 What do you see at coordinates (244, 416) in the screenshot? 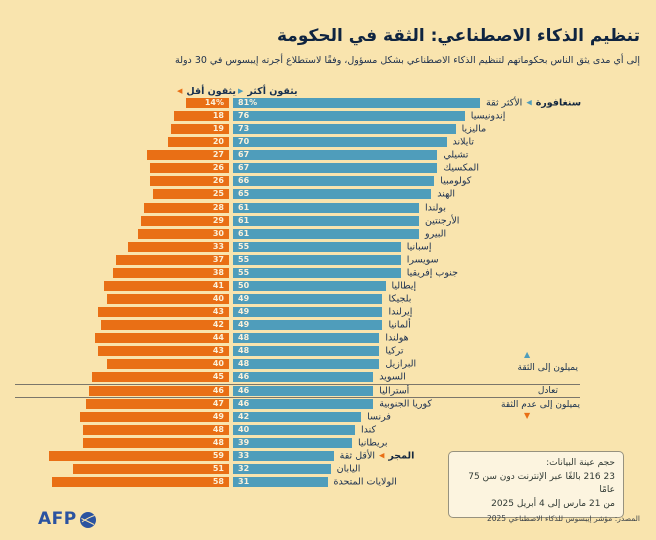
I see `trust-more-value: 42` at bounding box center [244, 416].